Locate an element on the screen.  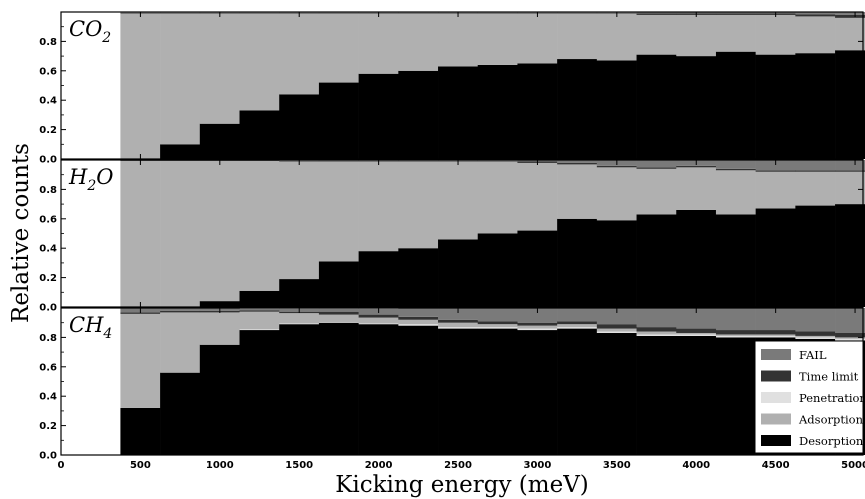
x-tick-label: 1500 is located at coordinates (299, 465).